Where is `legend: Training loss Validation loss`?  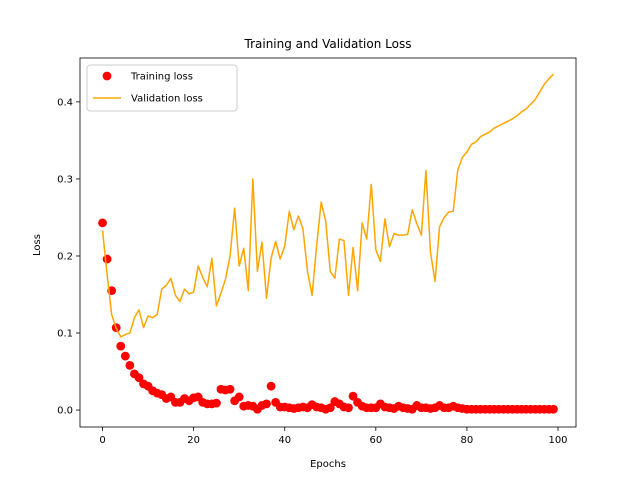
legend: Training loss Validation loss is located at coordinates (162, 88).